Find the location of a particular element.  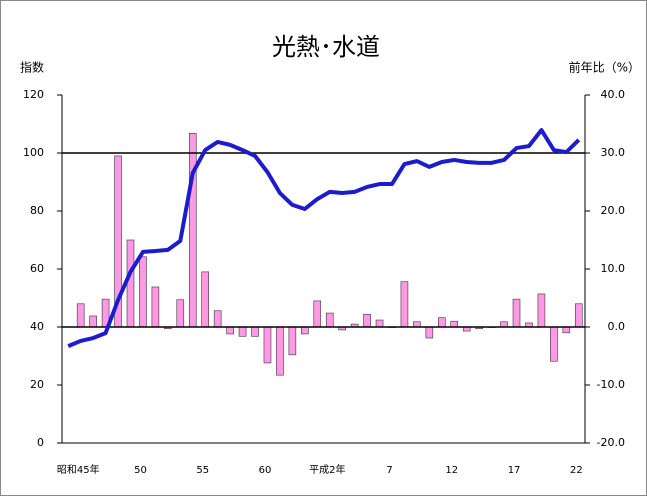

x-tick-label: 22 is located at coordinates (576, 470).